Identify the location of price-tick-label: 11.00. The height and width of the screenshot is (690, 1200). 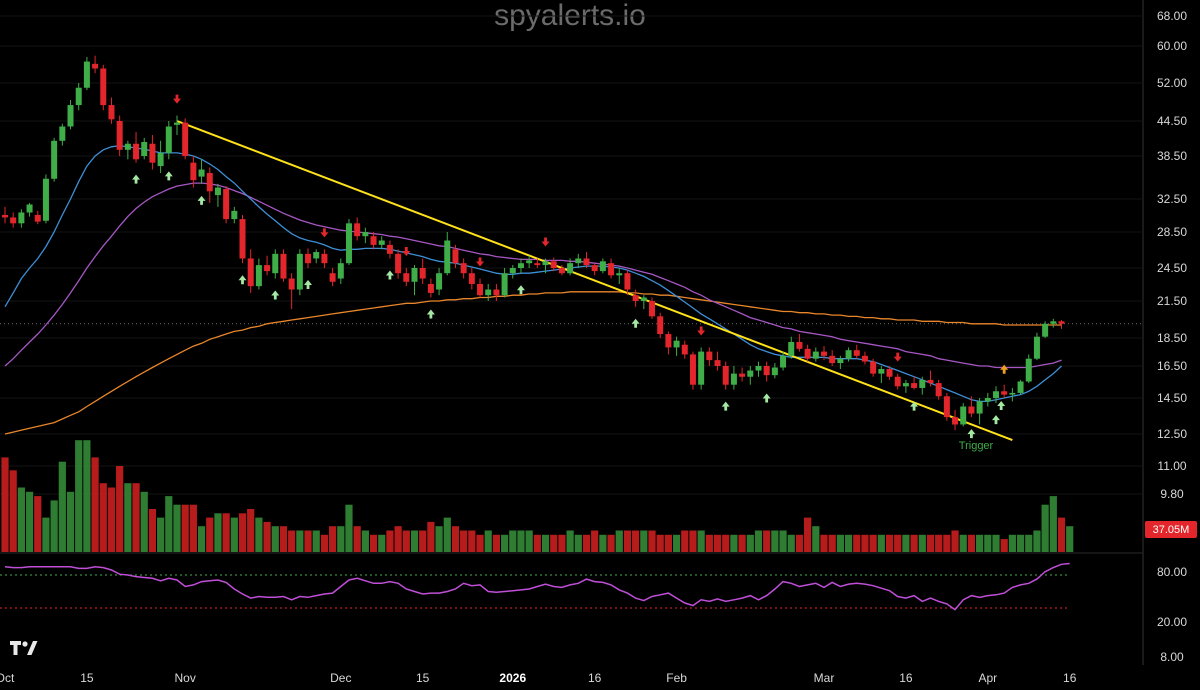
(1171, 466).